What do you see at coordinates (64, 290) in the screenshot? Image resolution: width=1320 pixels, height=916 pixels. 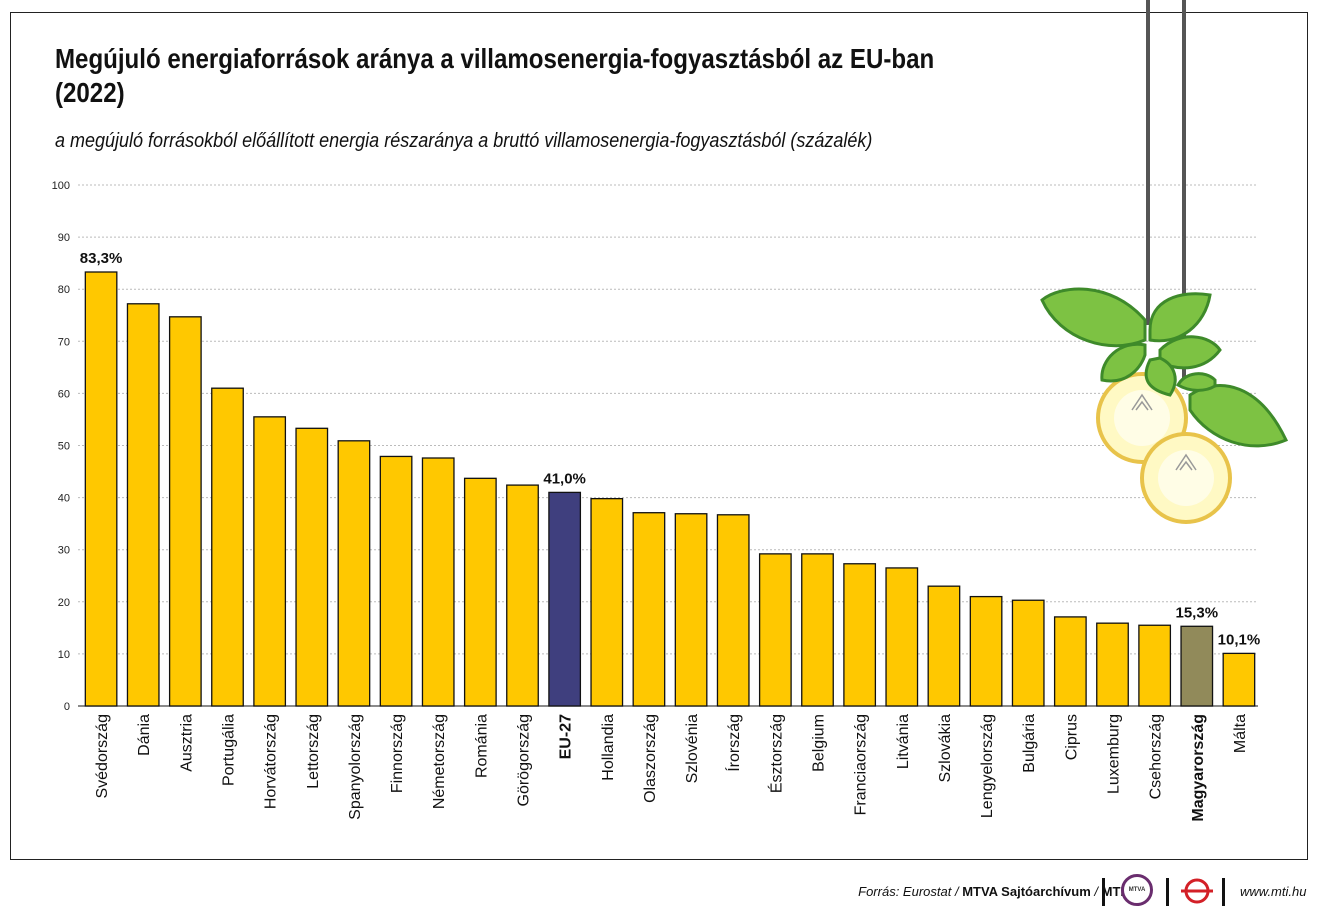 I see `y-tick-label: 80` at bounding box center [64, 290].